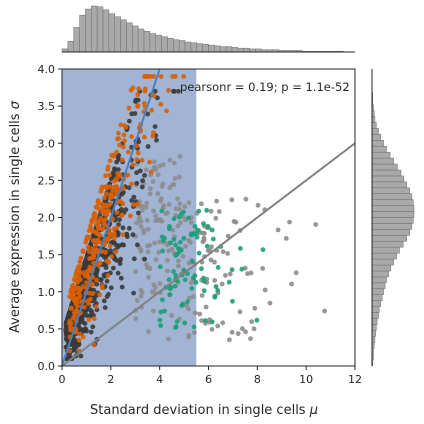 This screenshot has height=424, width=424. What do you see at coordinates (306, 379) in the screenshot?
I see `x-tick-label: 10` at bounding box center [306, 379].